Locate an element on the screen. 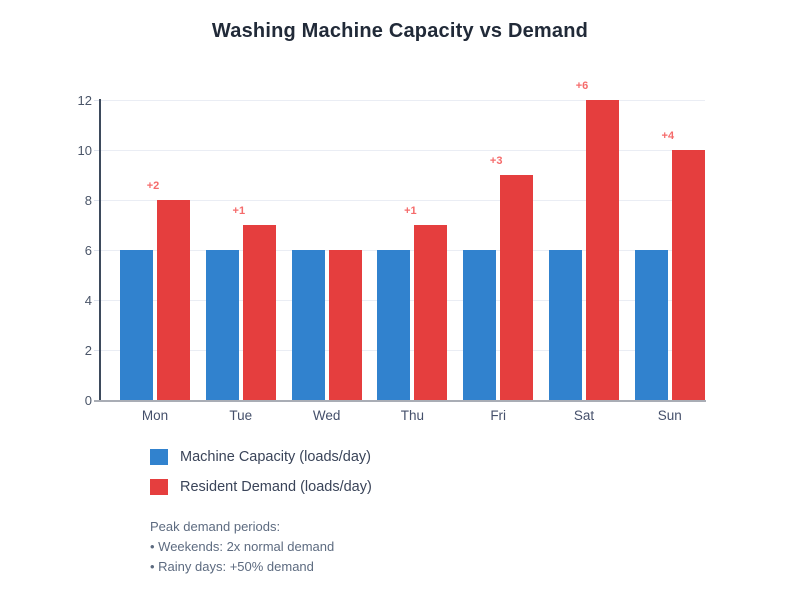  x-tick-label-wed: Wed is located at coordinates (326, 415).